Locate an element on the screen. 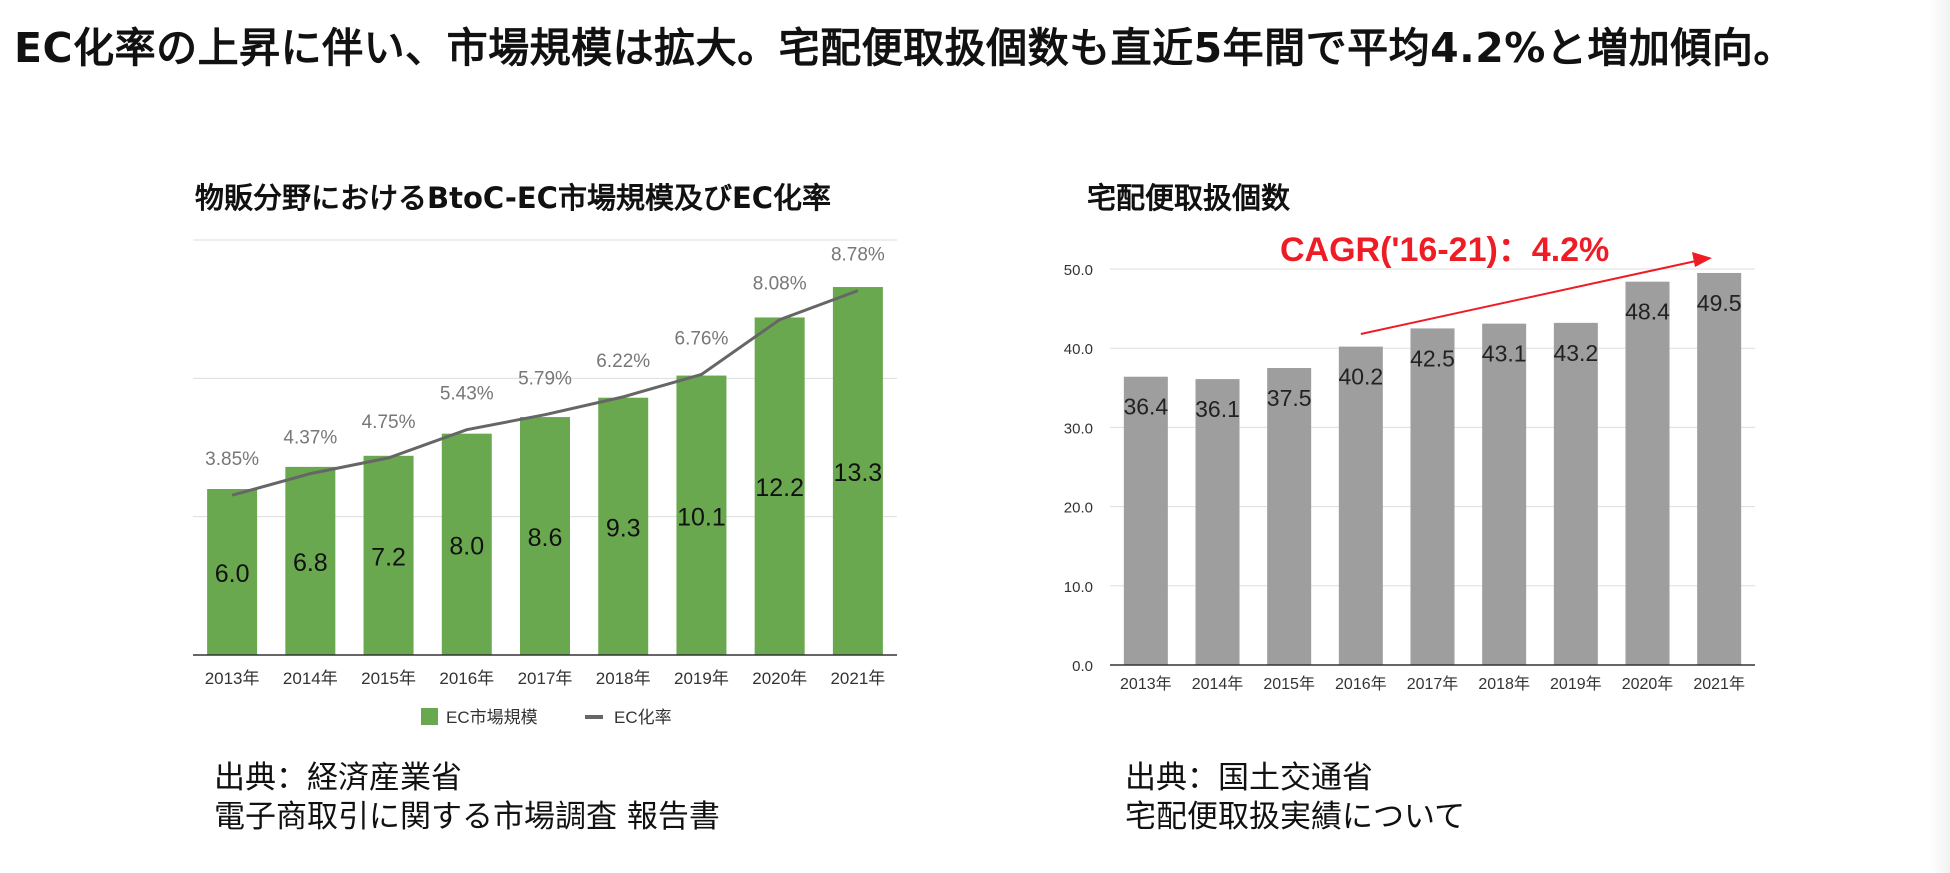  right-y-tick-label: 20.0 is located at coordinates (1078, 508).